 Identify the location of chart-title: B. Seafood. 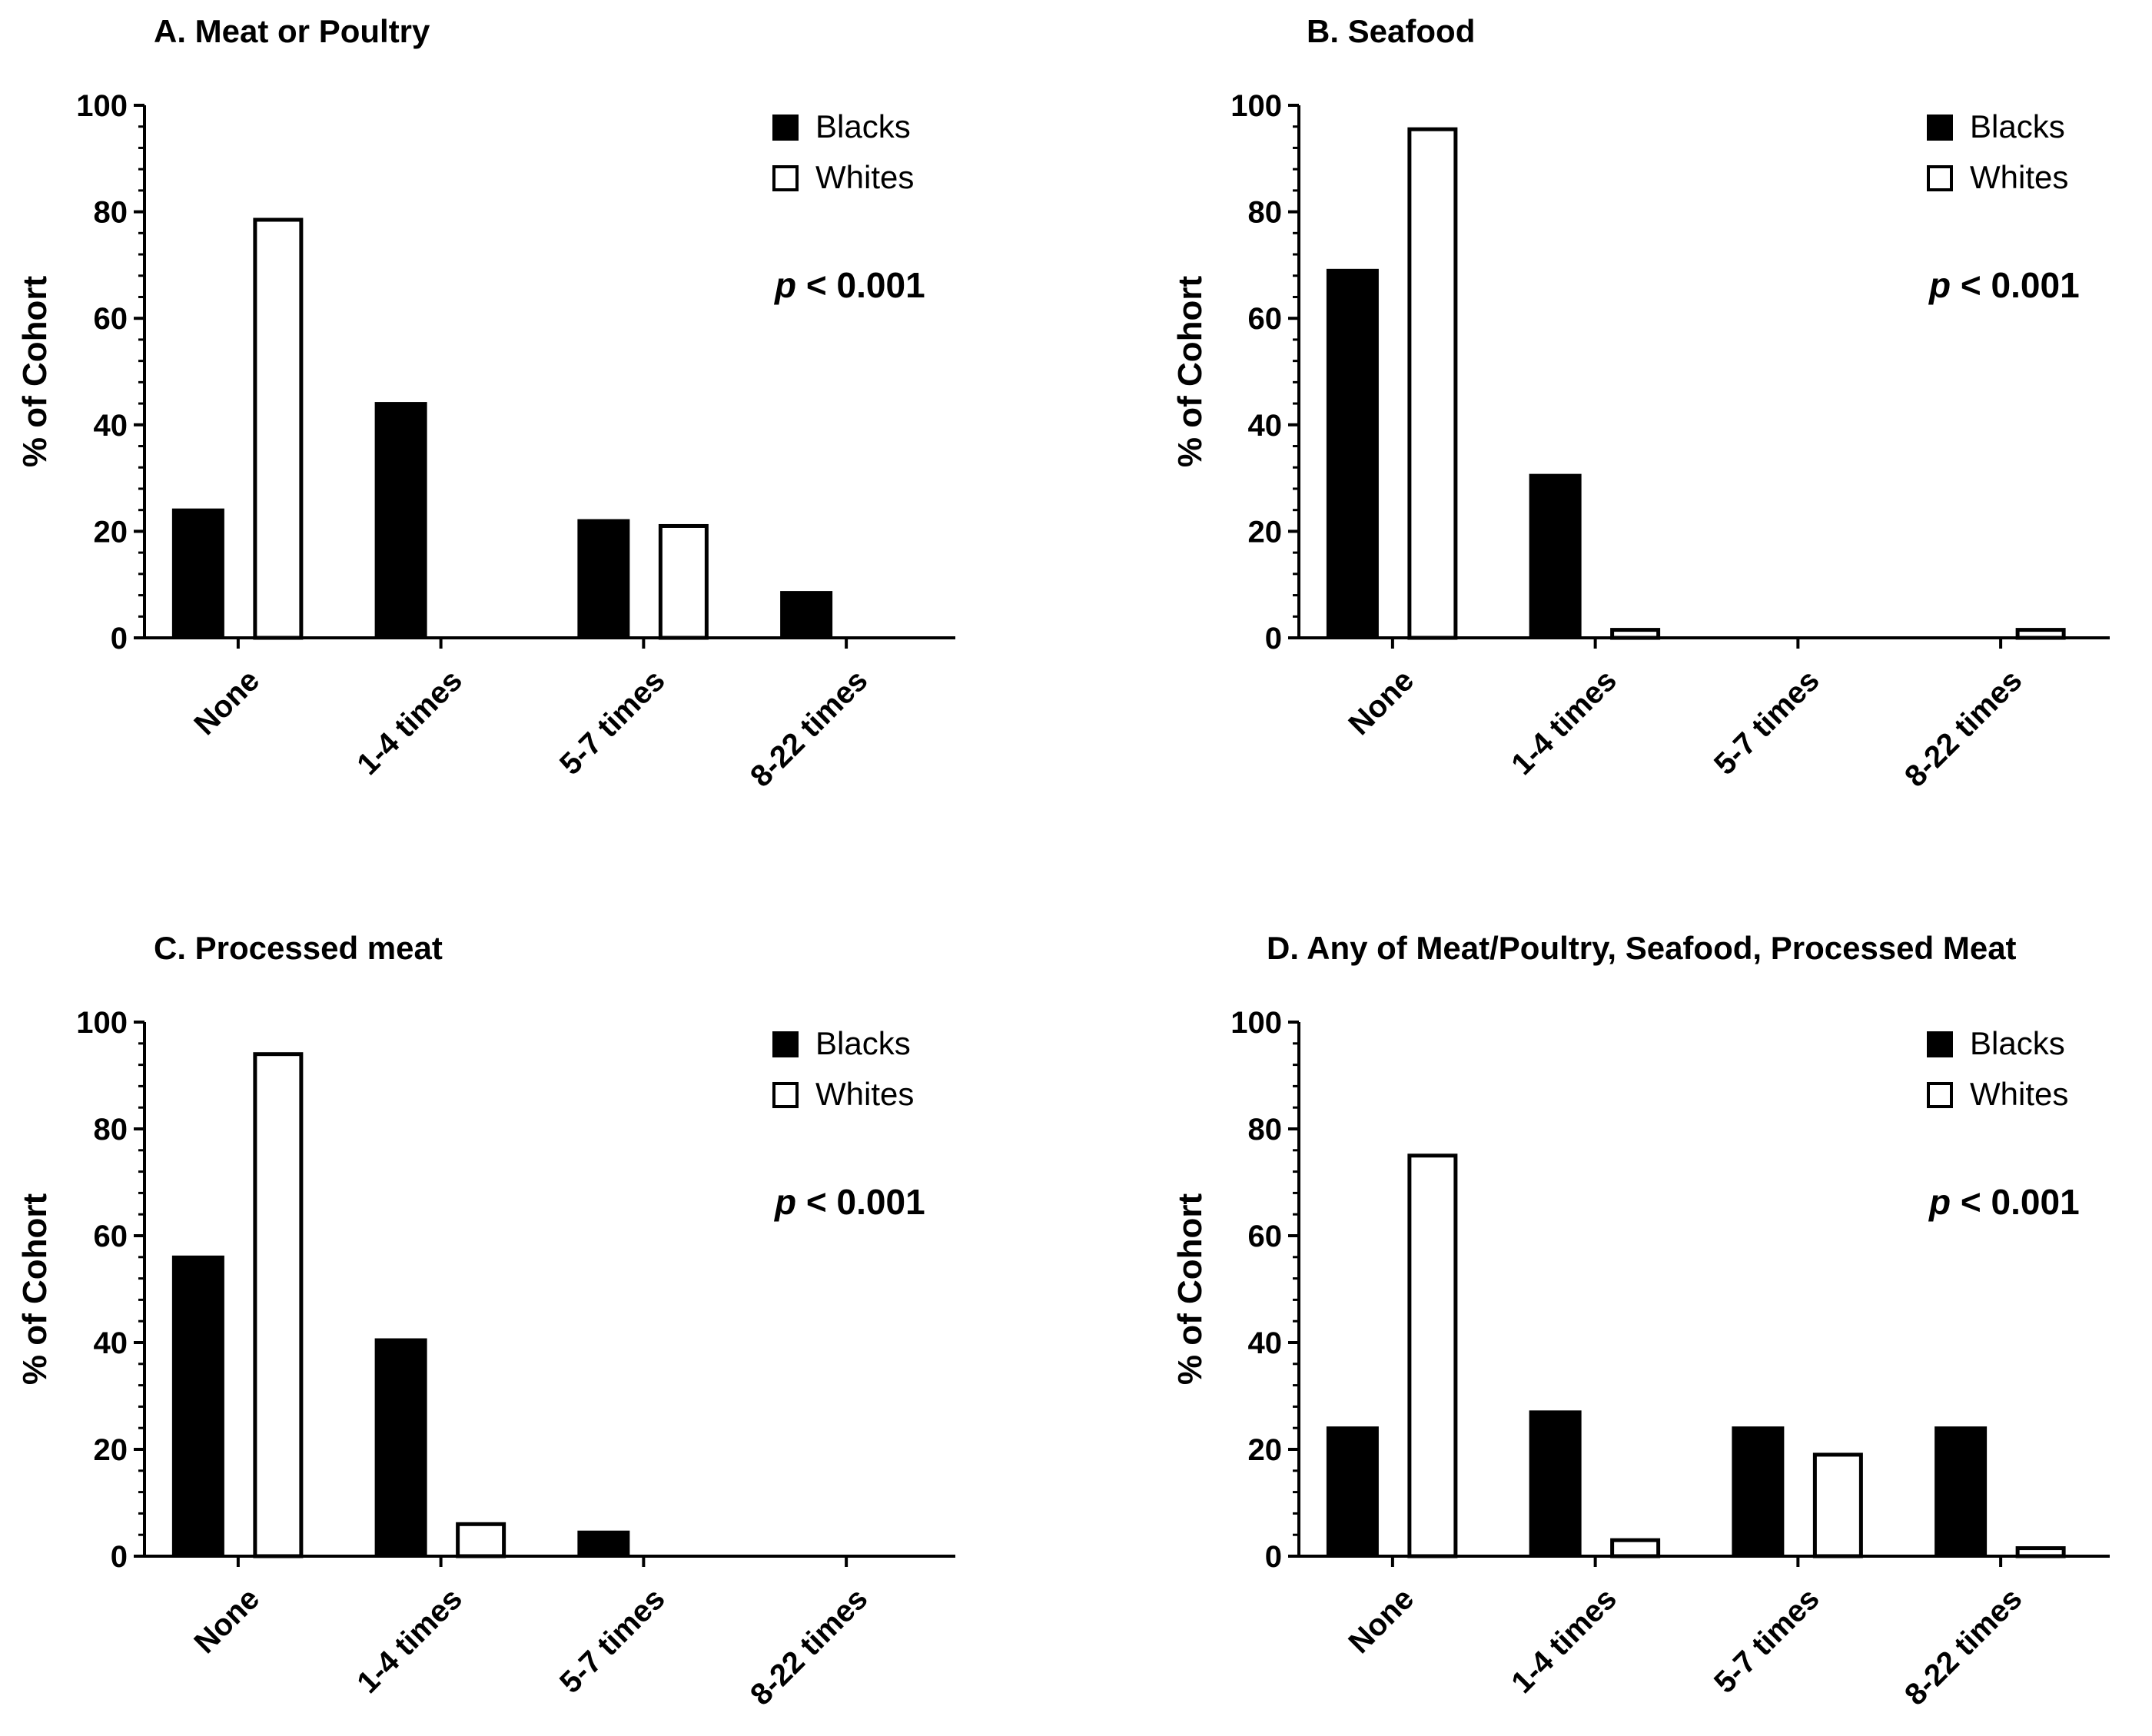
(1391, 31).